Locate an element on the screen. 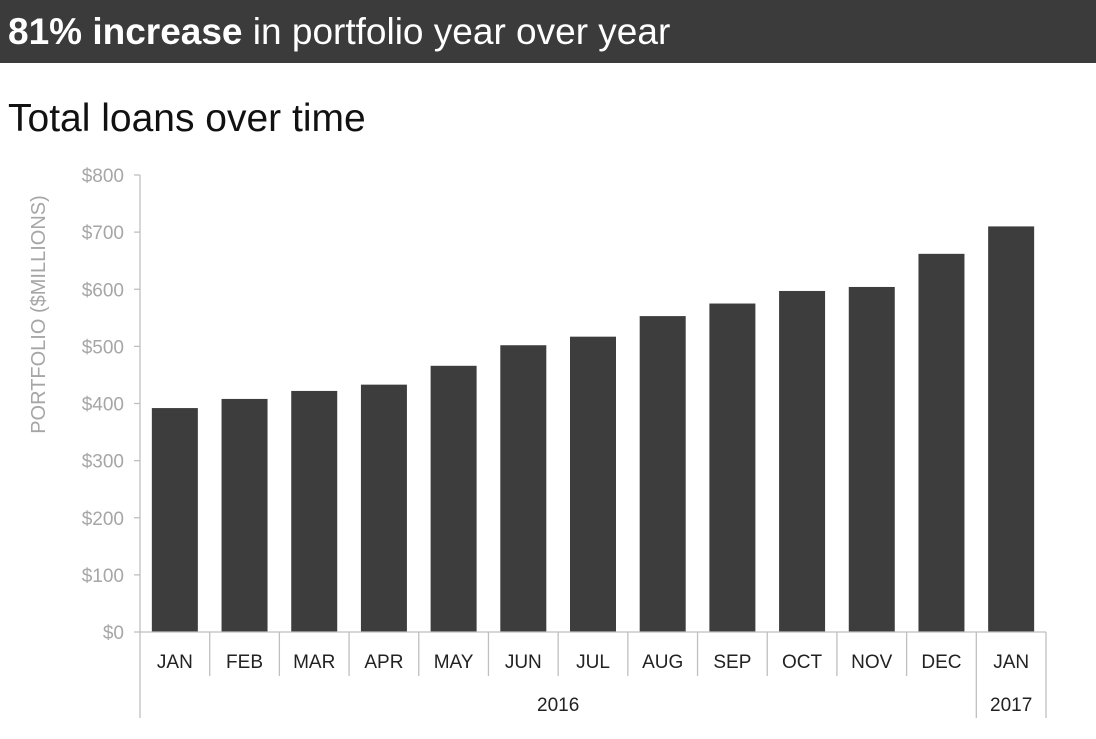 This screenshot has width=1096, height=739. x-tick-label: OCT is located at coordinates (802, 662).